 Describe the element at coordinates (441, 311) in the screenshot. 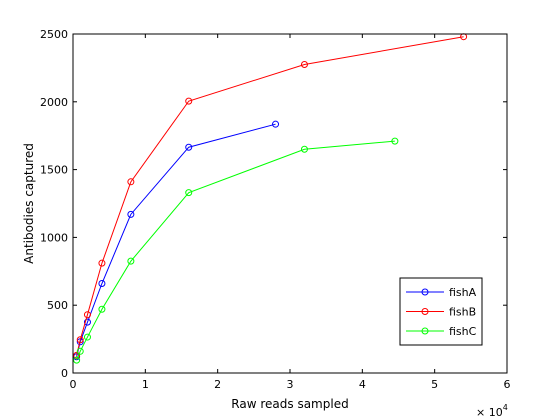

I see `legend: fishA fishB fishC` at that location.